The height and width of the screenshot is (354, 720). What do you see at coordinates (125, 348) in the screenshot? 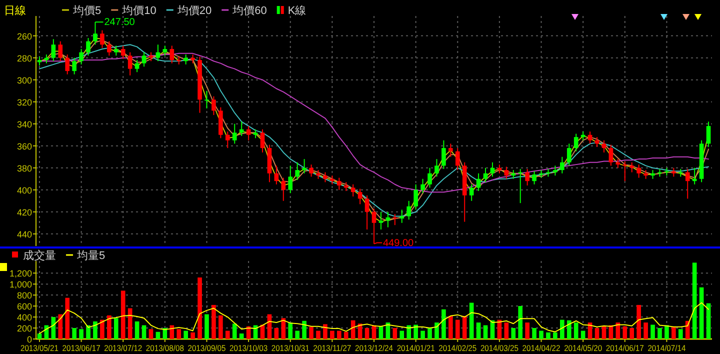
I see `x-tick-label: 2013/07/12` at bounding box center [125, 348].